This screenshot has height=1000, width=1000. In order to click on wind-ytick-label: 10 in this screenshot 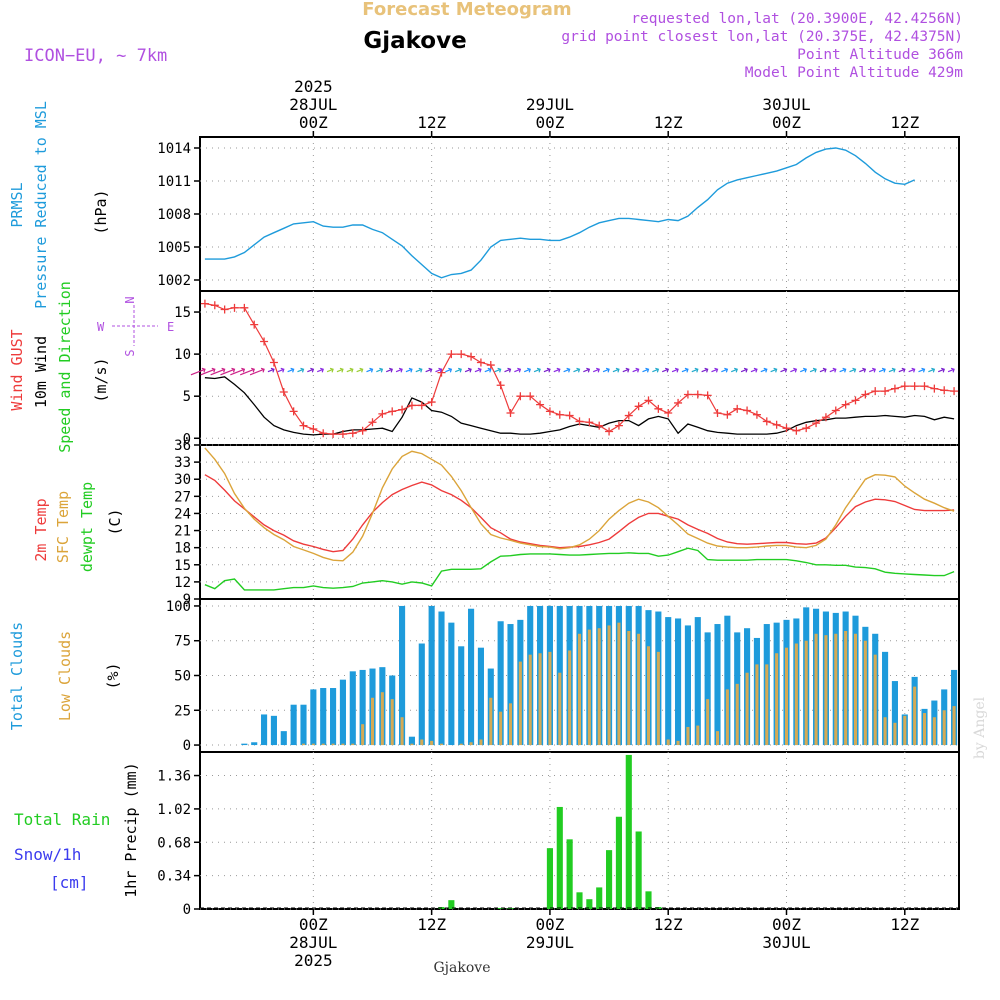, I will do `click(182, 355)`.